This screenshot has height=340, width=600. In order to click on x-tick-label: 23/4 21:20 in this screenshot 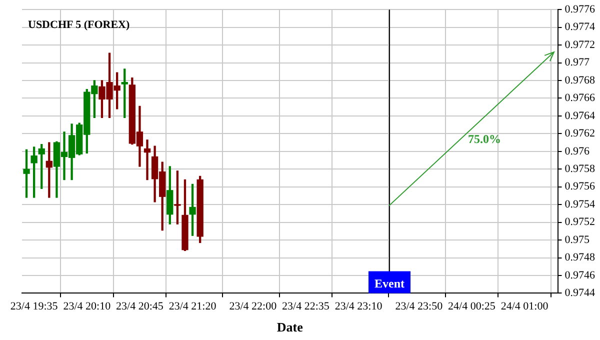, I will do `click(192, 306)`.